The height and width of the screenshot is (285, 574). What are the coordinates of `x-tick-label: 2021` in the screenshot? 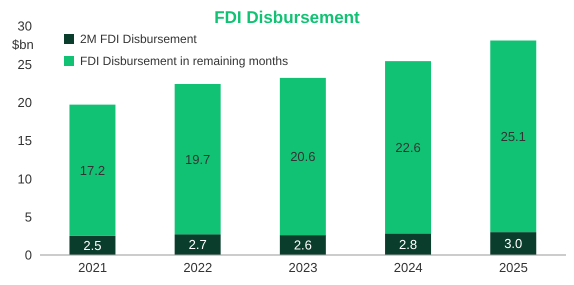 It's located at (93, 268).